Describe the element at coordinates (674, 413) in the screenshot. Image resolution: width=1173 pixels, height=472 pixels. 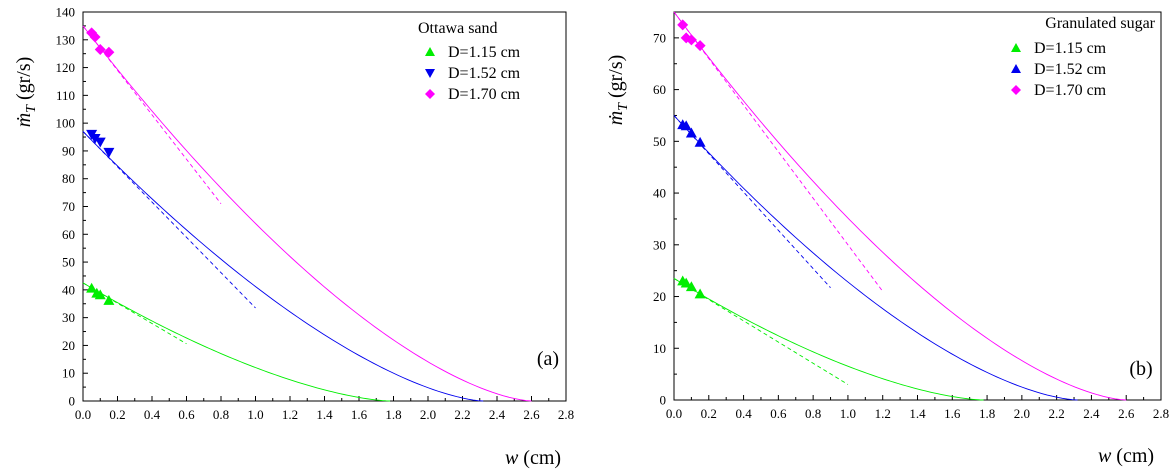
I see `x-tick-label: 0.0` at that location.